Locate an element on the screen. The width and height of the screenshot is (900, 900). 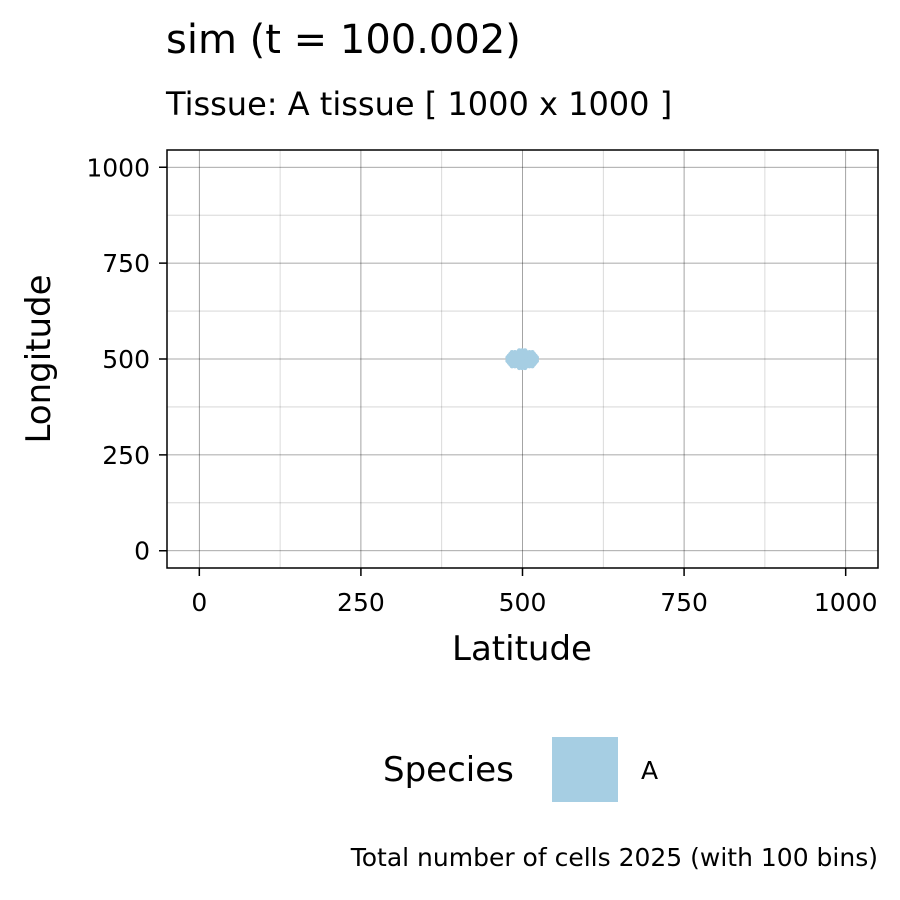
y-tick-label: 0 is located at coordinates (142, 551).